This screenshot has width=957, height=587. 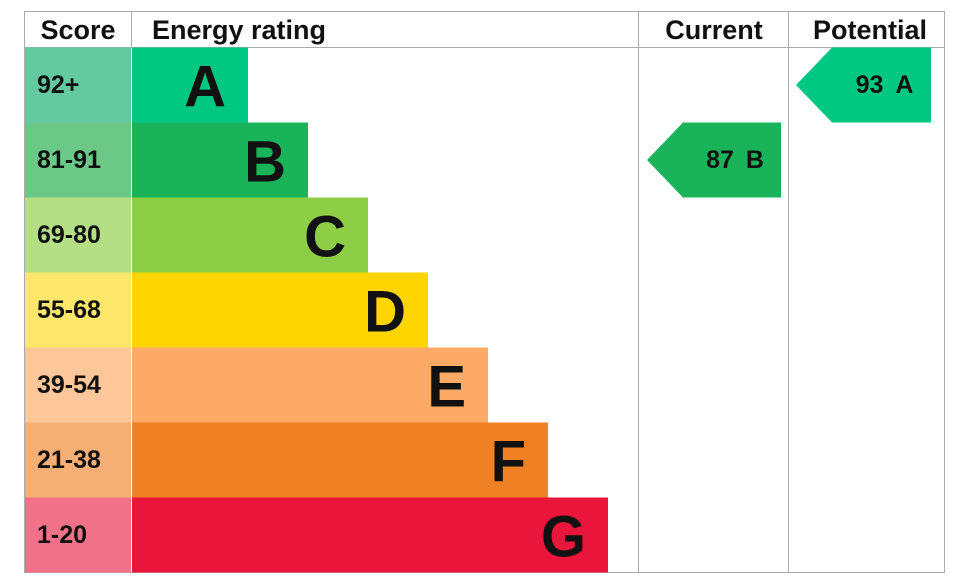 What do you see at coordinates (385, 312) in the screenshot?
I see `band-letter: D` at bounding box center [385, 312].